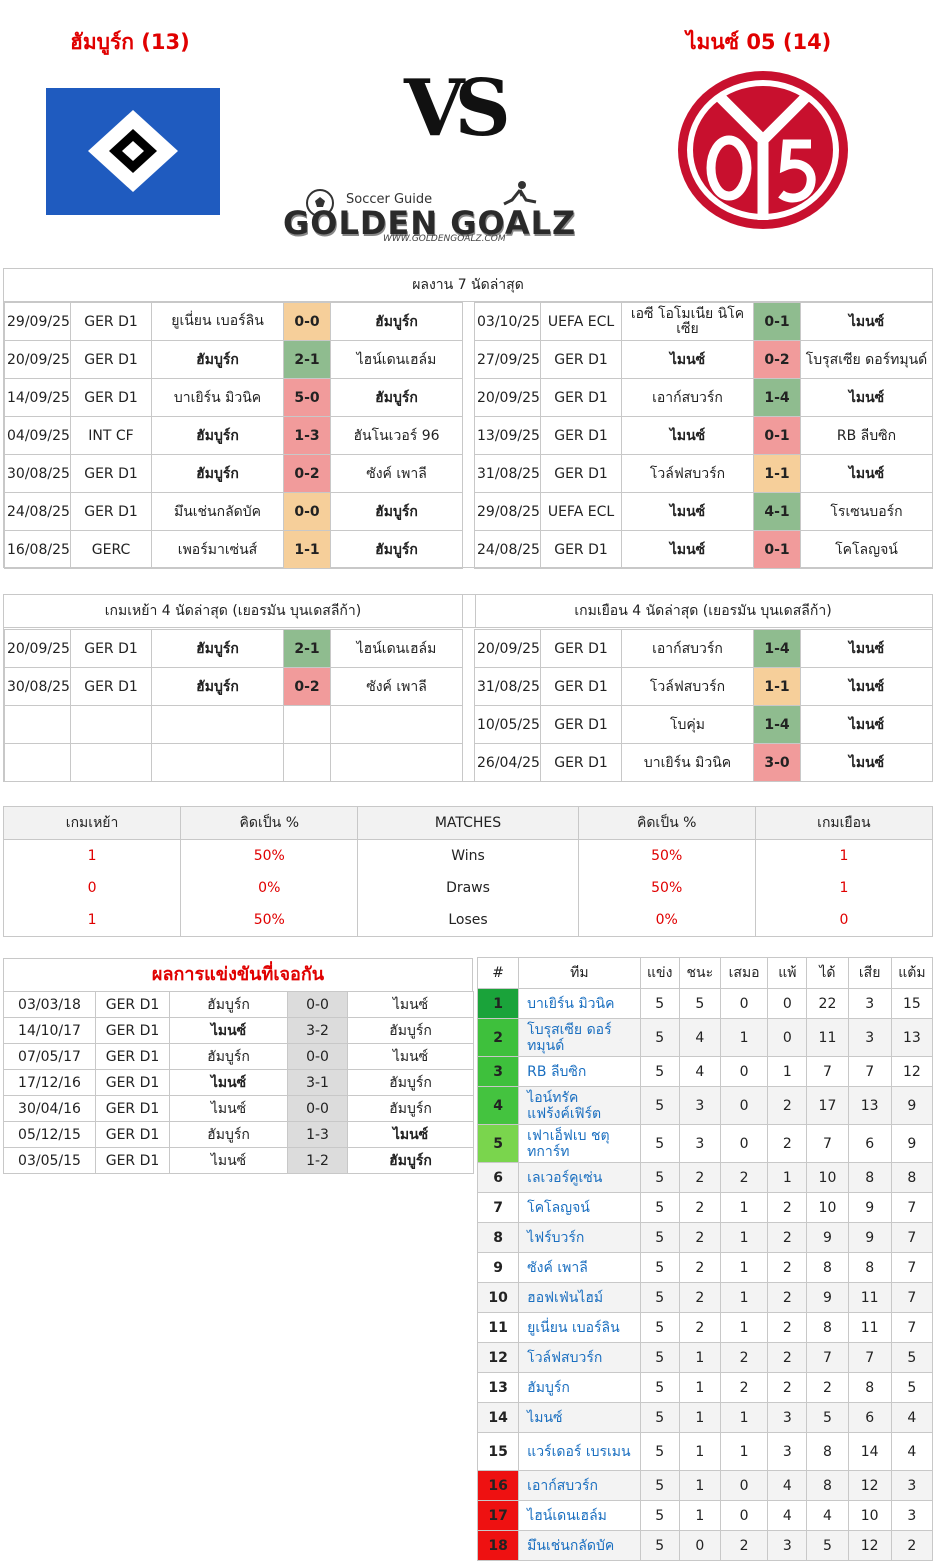  I want to click on match-row: 13/09/25 GER D1 ไมนซ์ 0-1 RB ลีบซิก, so click(703, 435).